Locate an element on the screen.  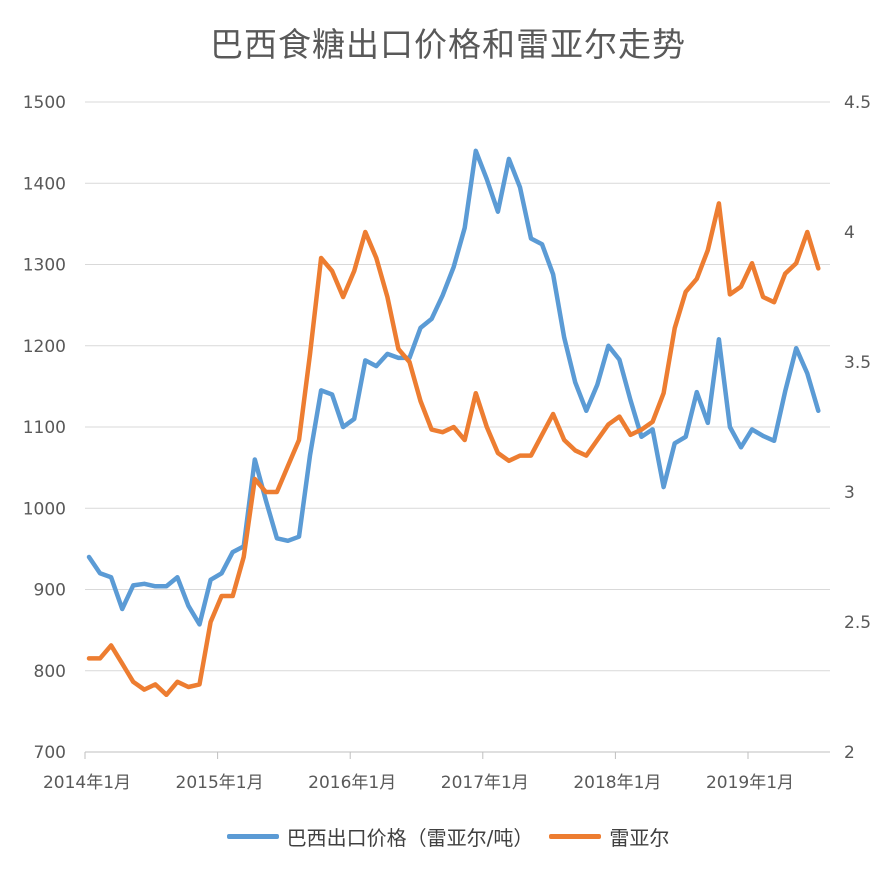
right-tick-label: 3 is located at coordinates (849, 493).